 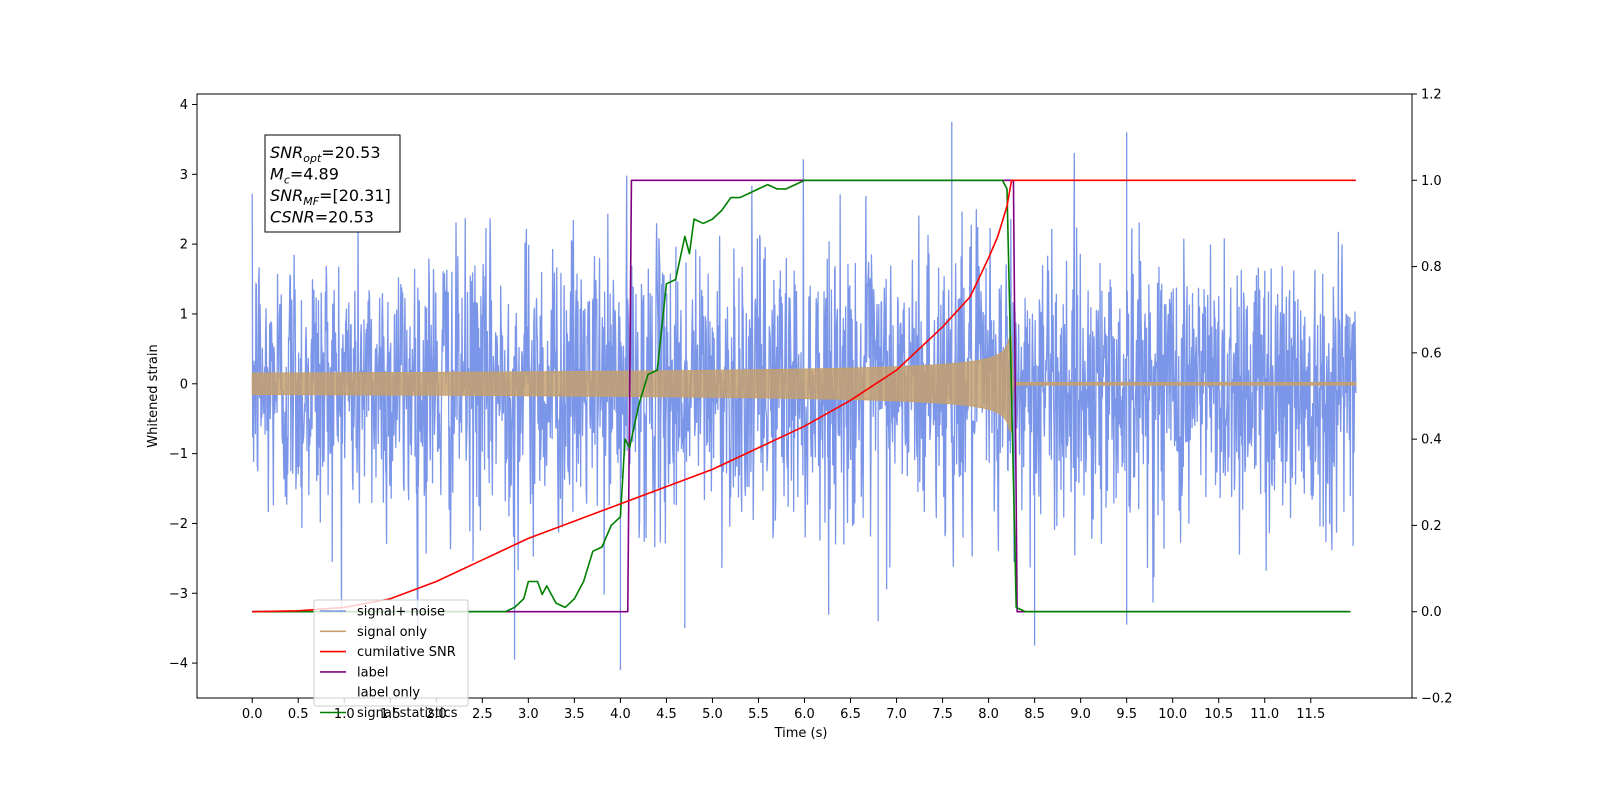 What do you see at coordinates (896, 714) in the screenshot?
I see `x-tick-label: 7.0` at bounding box center [896, 714].